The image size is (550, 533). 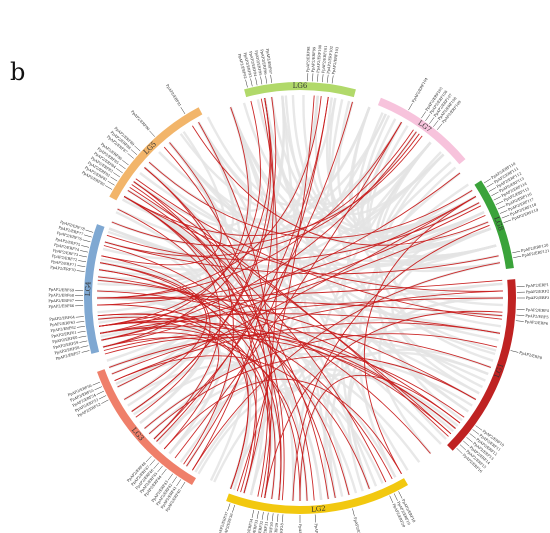 I want to click on gene-label: PpAP2/ERF103, so click(x=335, y=60).